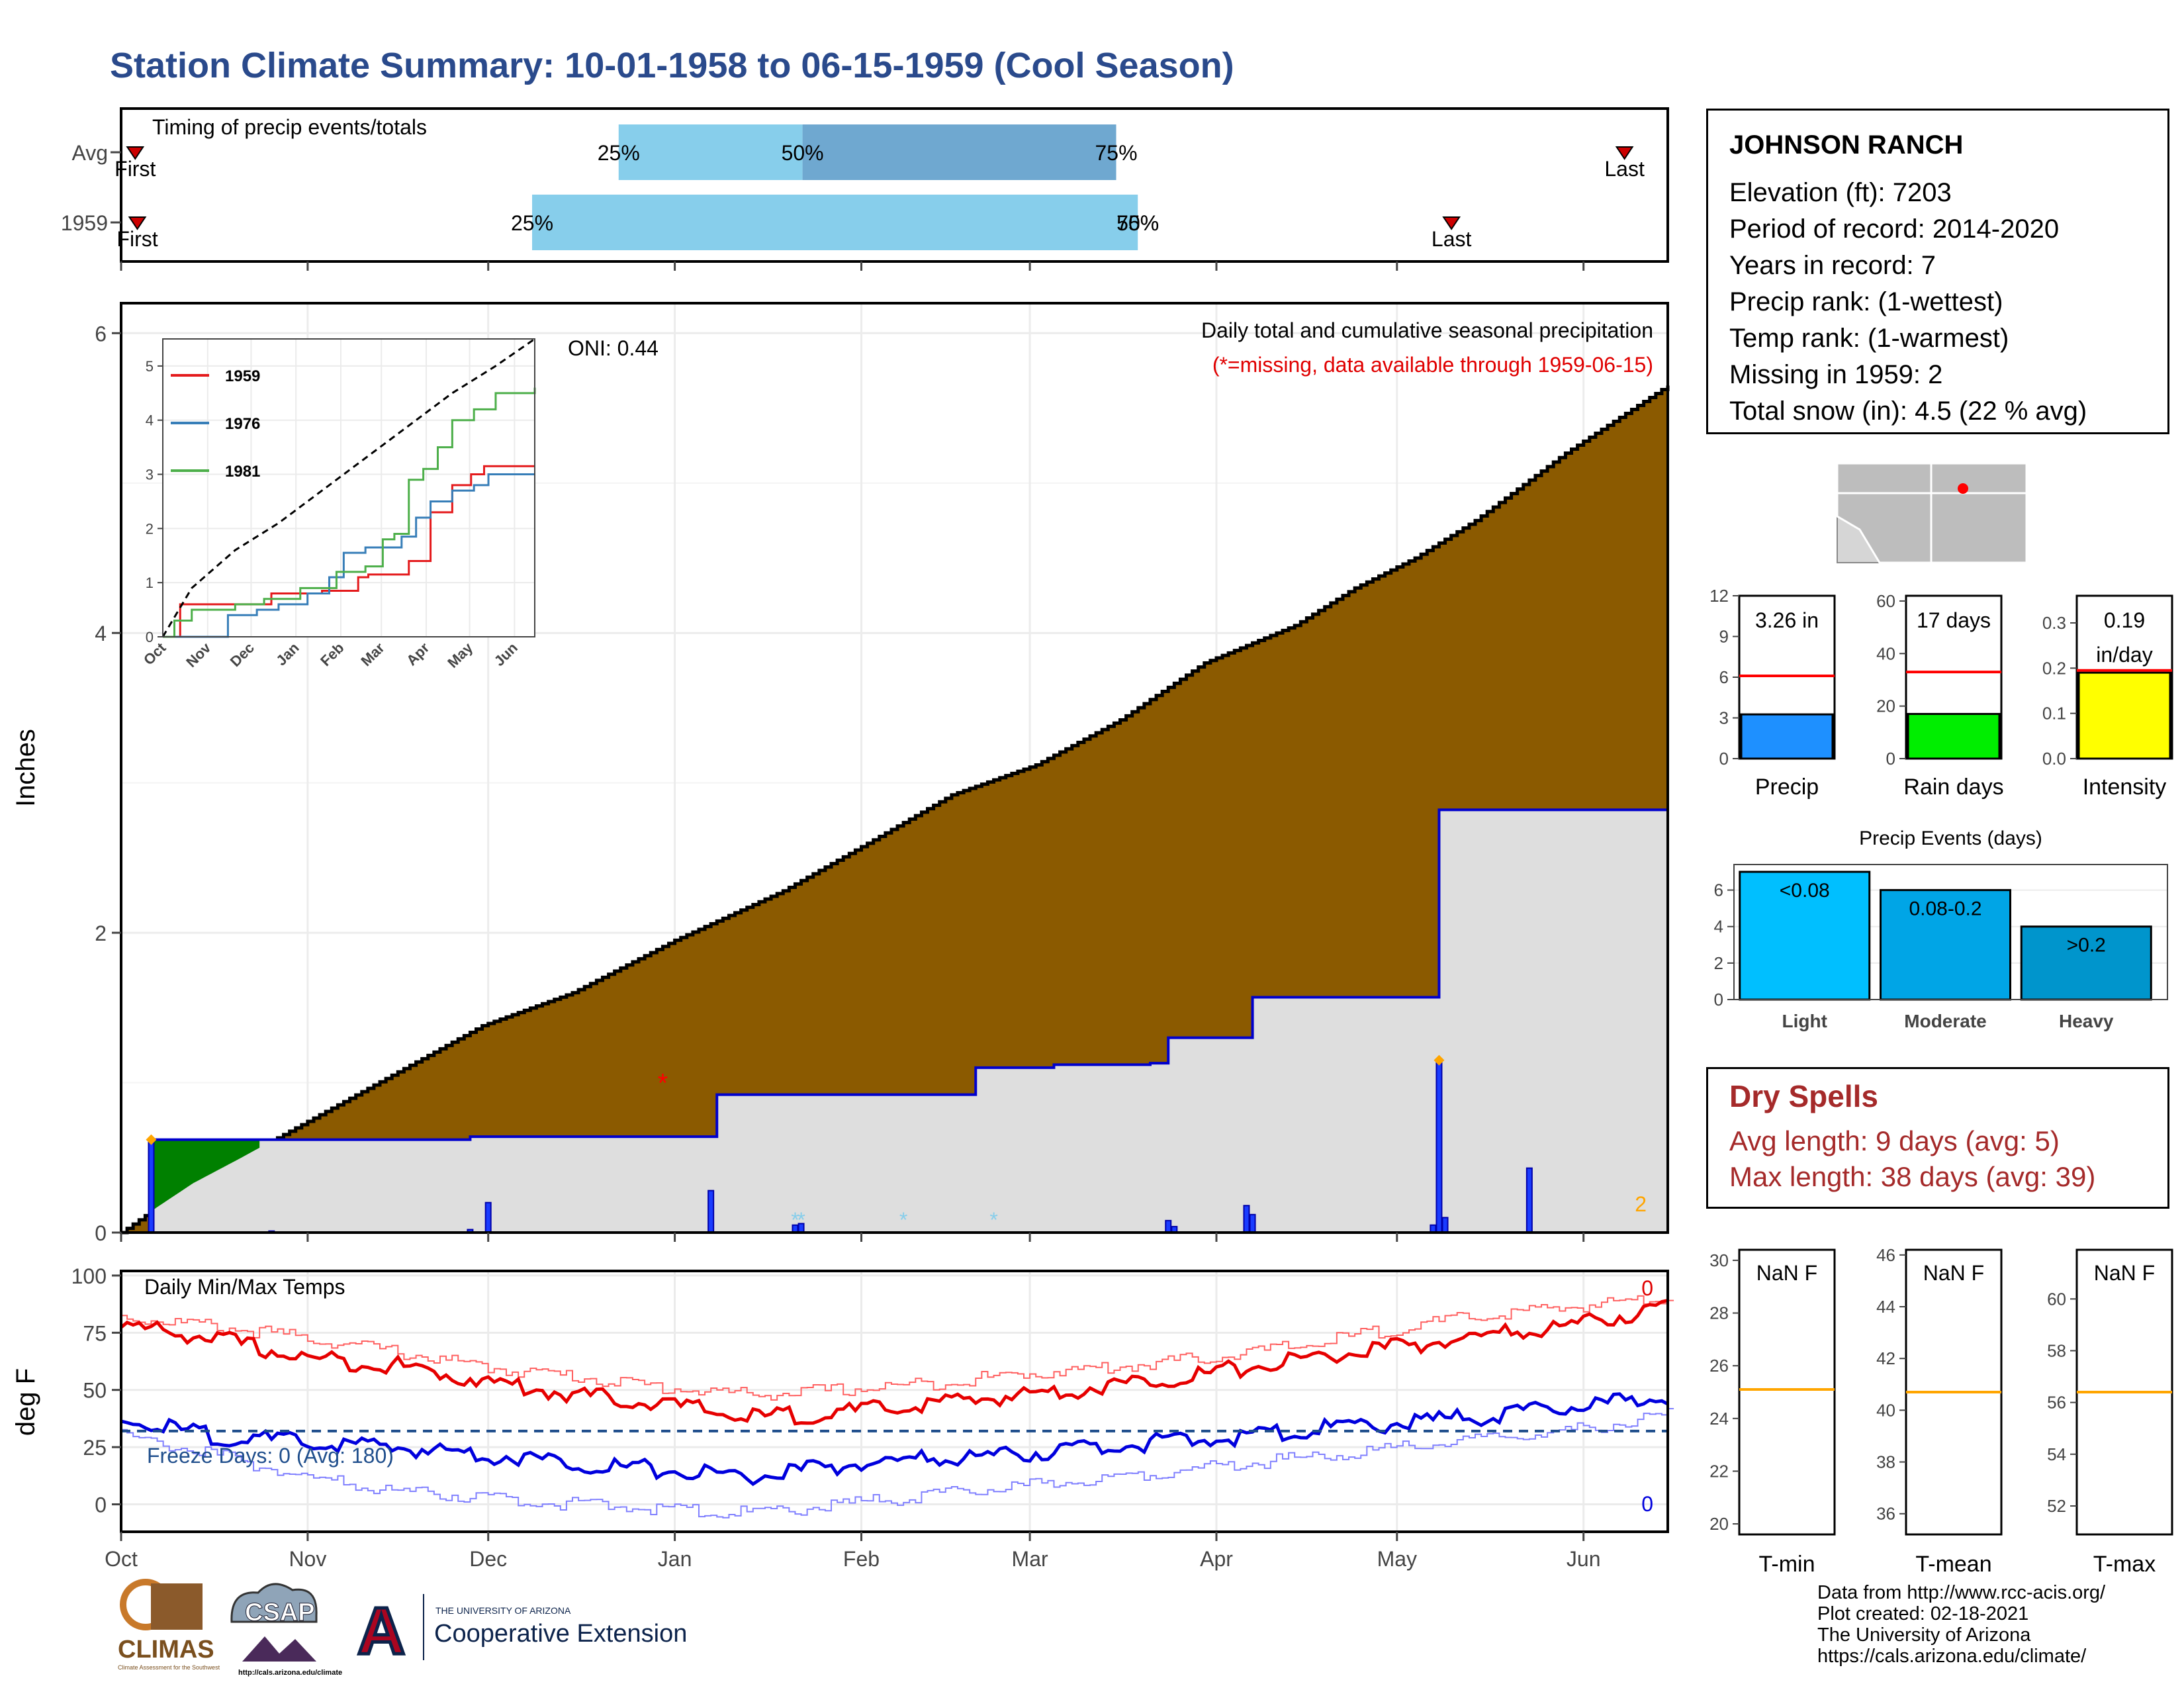 The width and height of the screenshot is (2184, 1688). What do you see at coordinates (245, 1287) in the screenshot?
I see `temp-chart-title: Daily Min/Max Temps` at bounding box center [245, 1287].